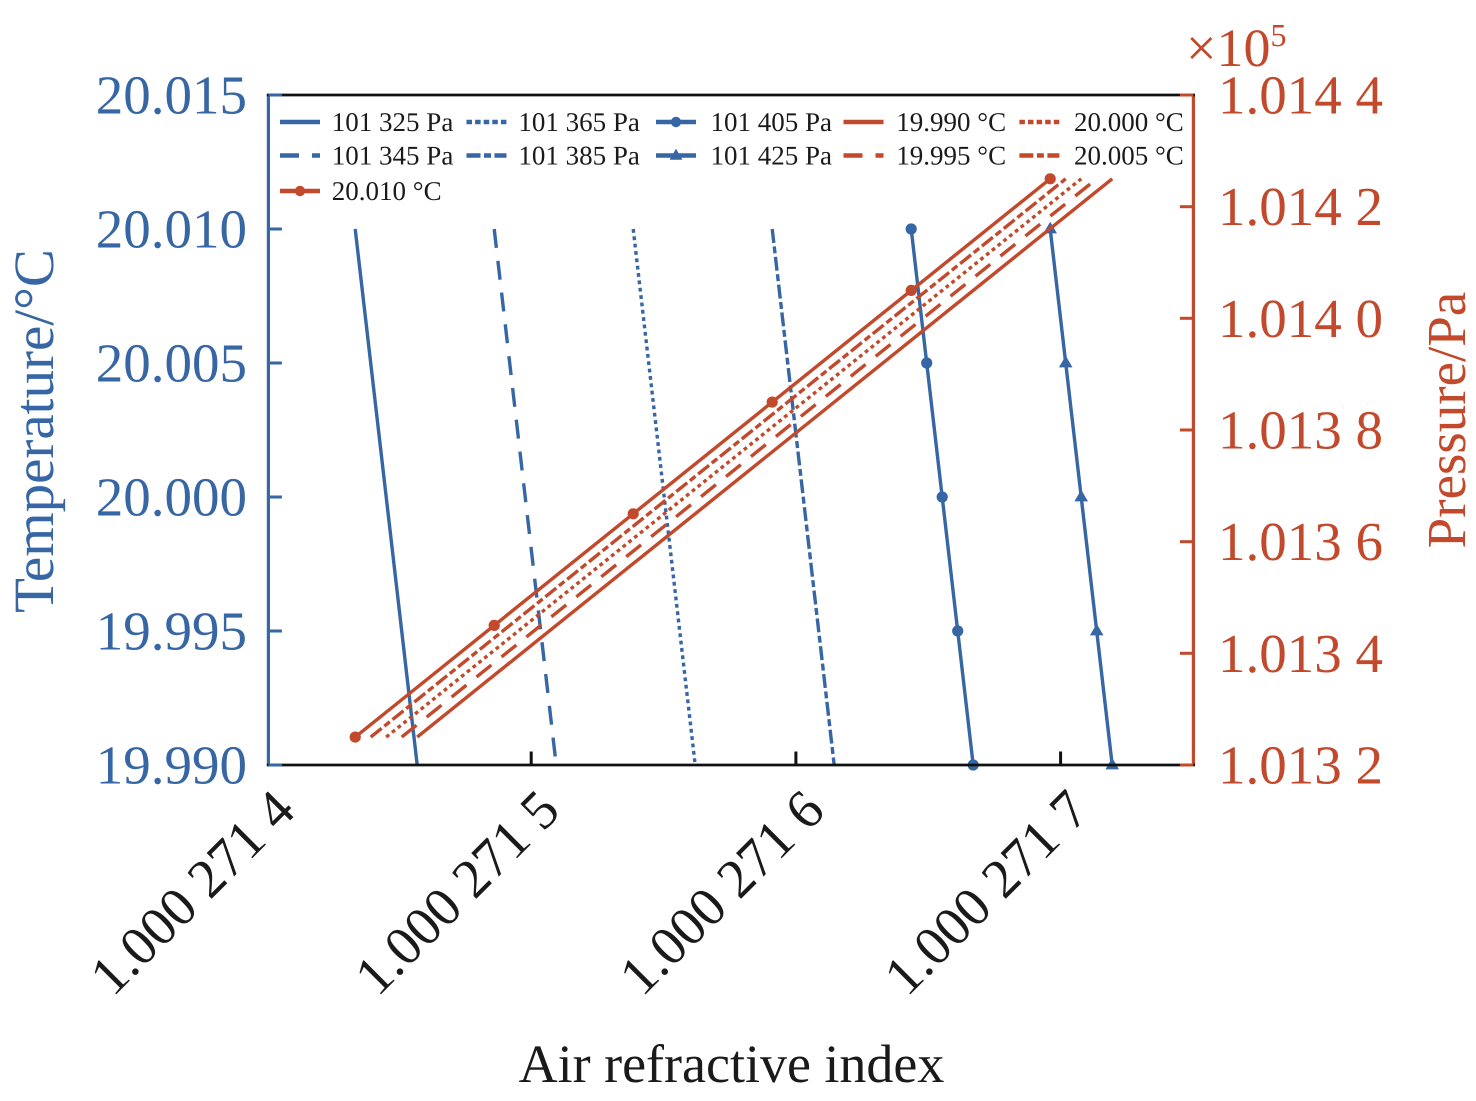 Image resolution: width=1476 pixels, height=1101 pixels. I want to click on svg-text: 20.005 °C, so click(1129, 156).